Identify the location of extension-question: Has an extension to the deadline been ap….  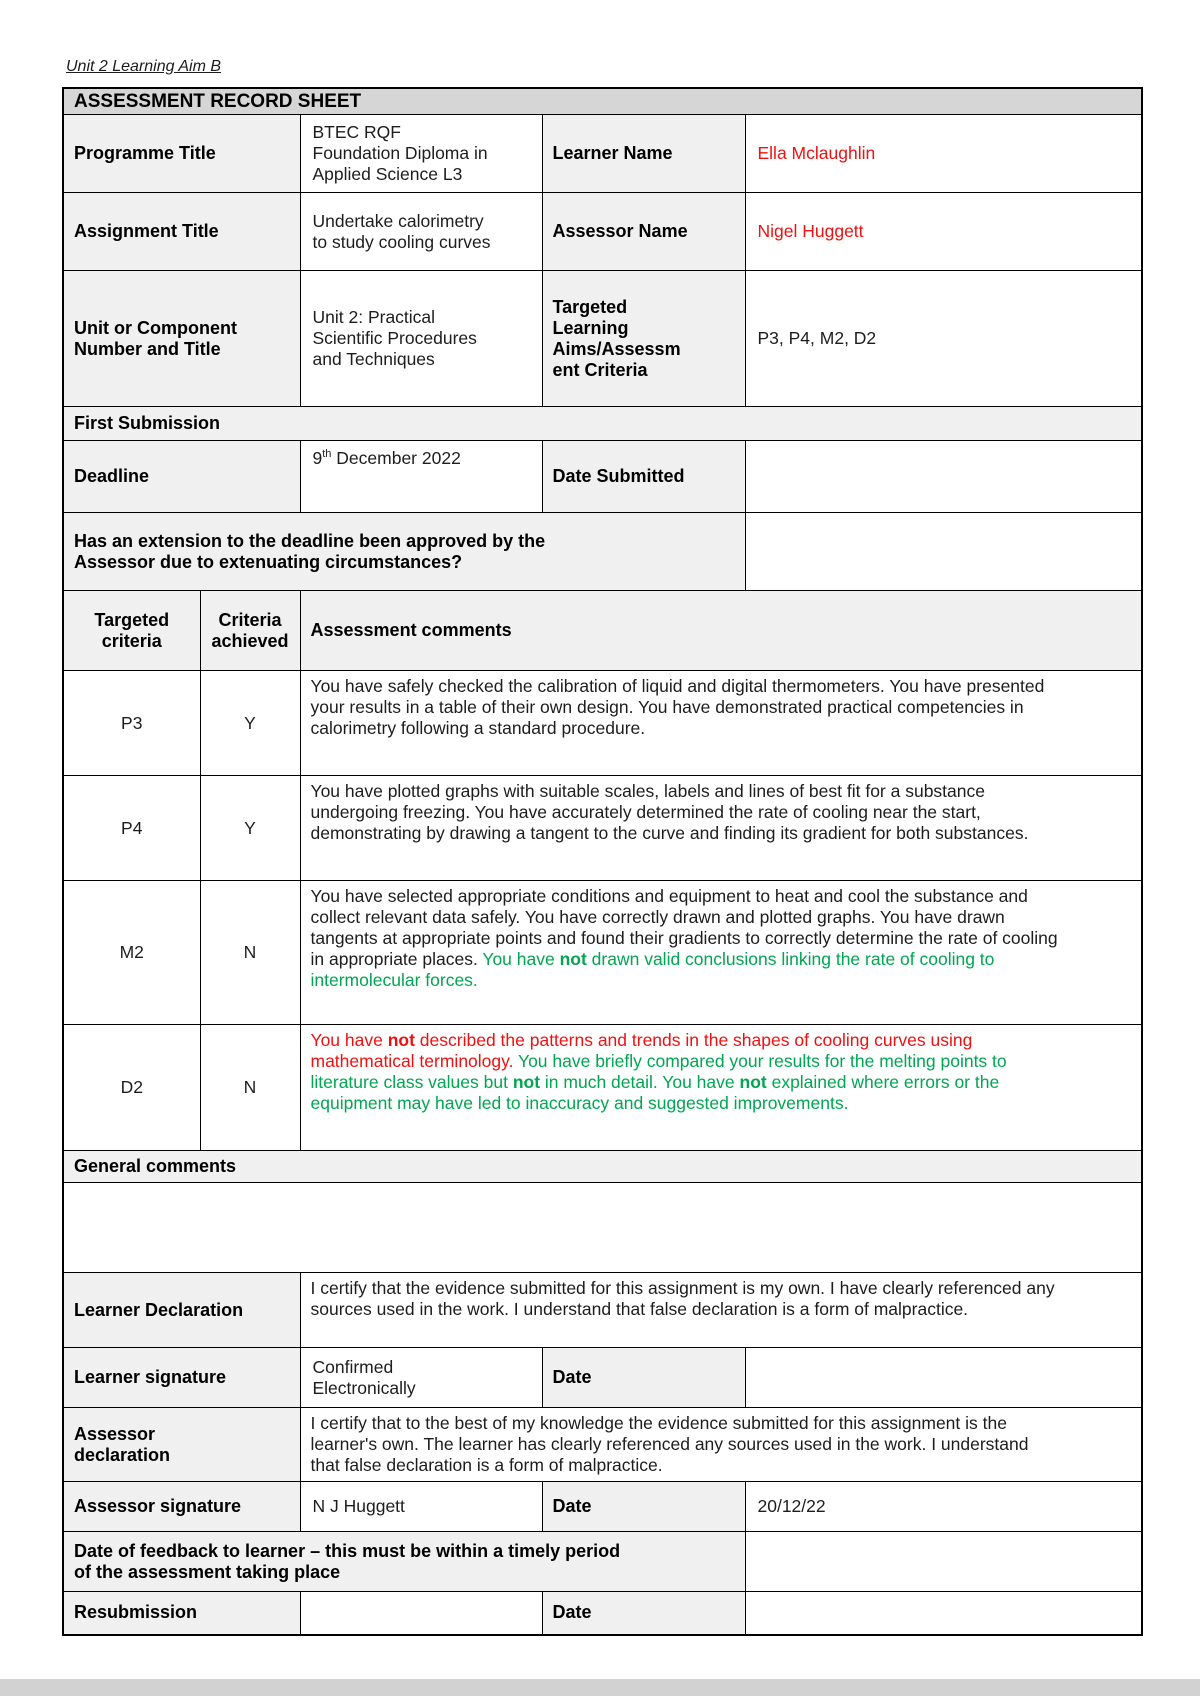
(404, 551).